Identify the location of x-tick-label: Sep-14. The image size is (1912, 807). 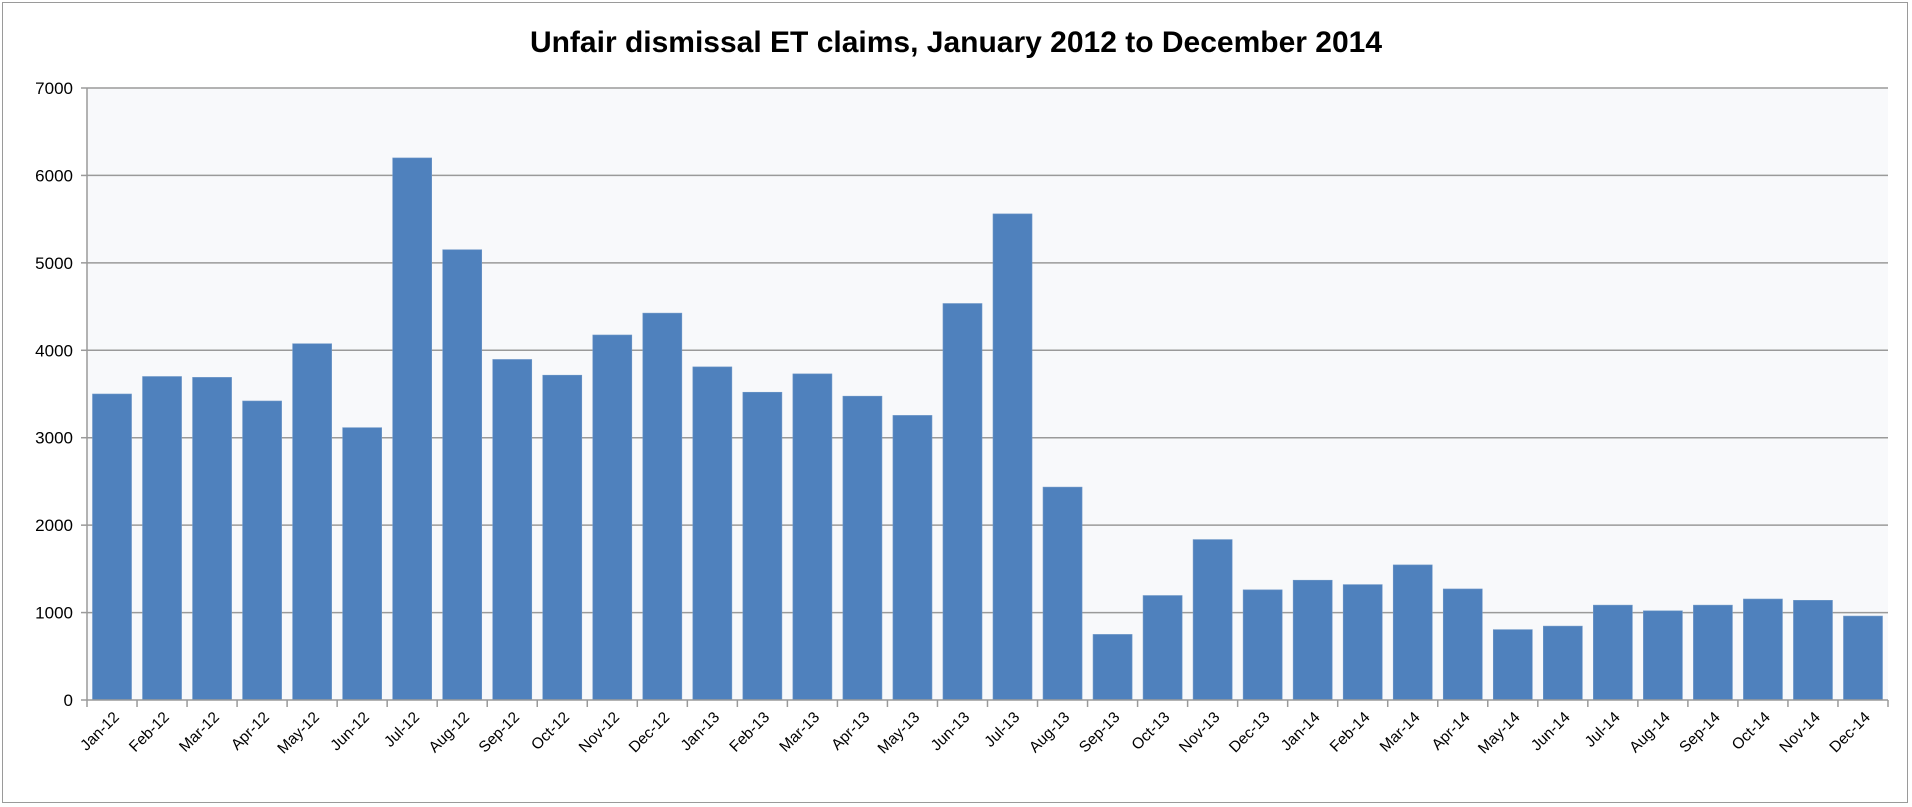
(1700, 733).